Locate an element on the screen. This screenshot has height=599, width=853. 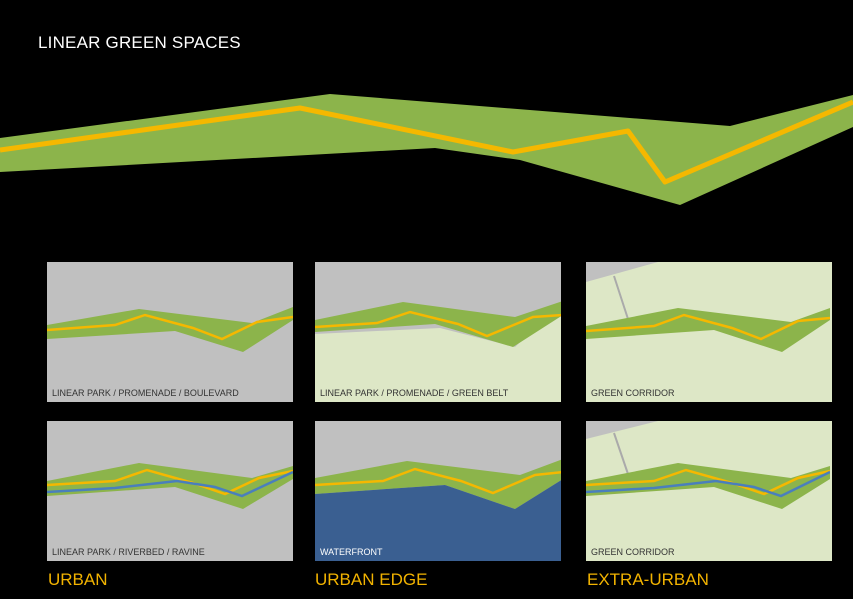
page-title: LINEAR GREEN SPACES is located at coordinates (139, 42).